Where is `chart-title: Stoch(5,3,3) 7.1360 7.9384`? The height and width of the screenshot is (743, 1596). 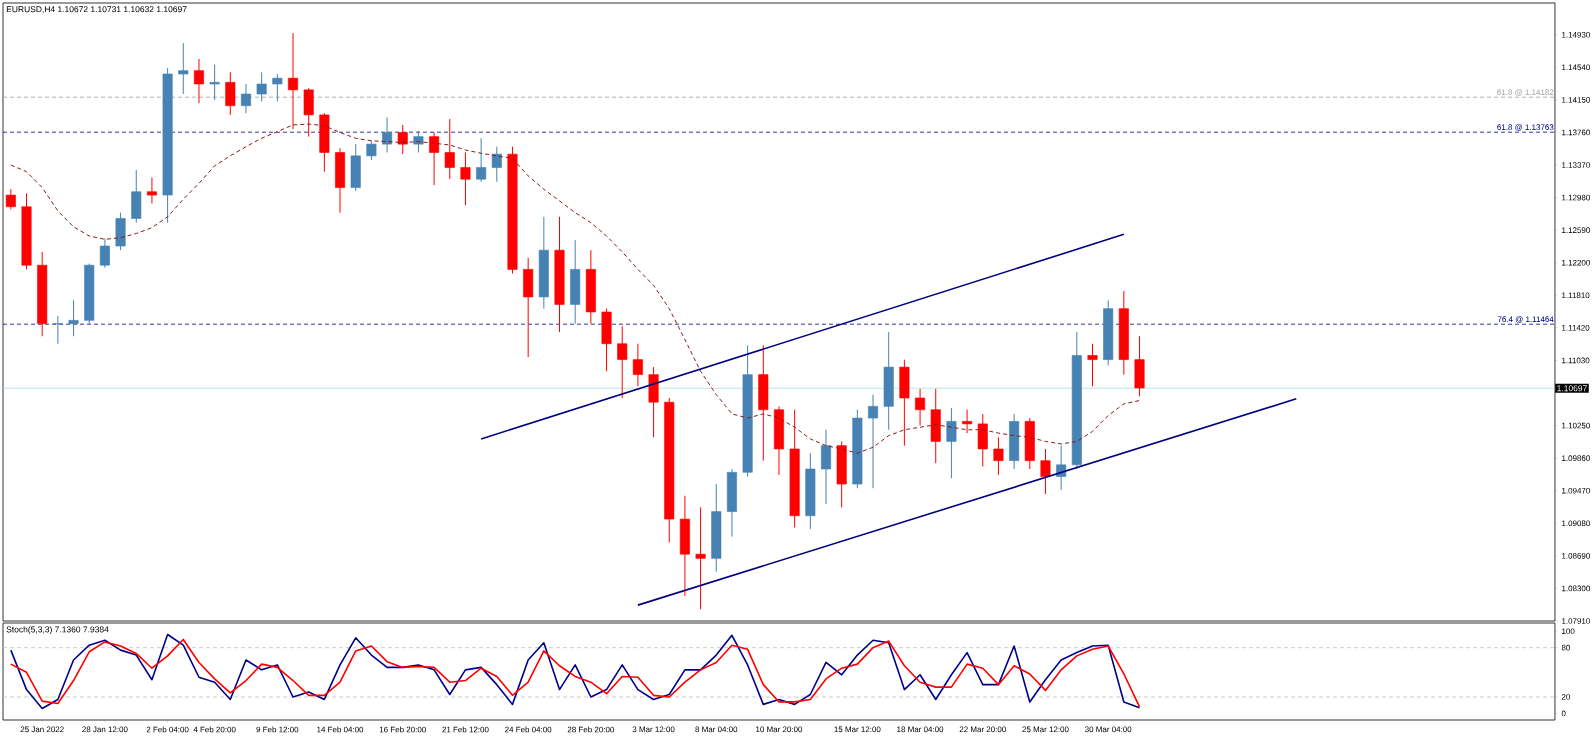 chart-title: Stoch(5,3,3) 7.1360 7.9384 is located at coordinates (57, 630).